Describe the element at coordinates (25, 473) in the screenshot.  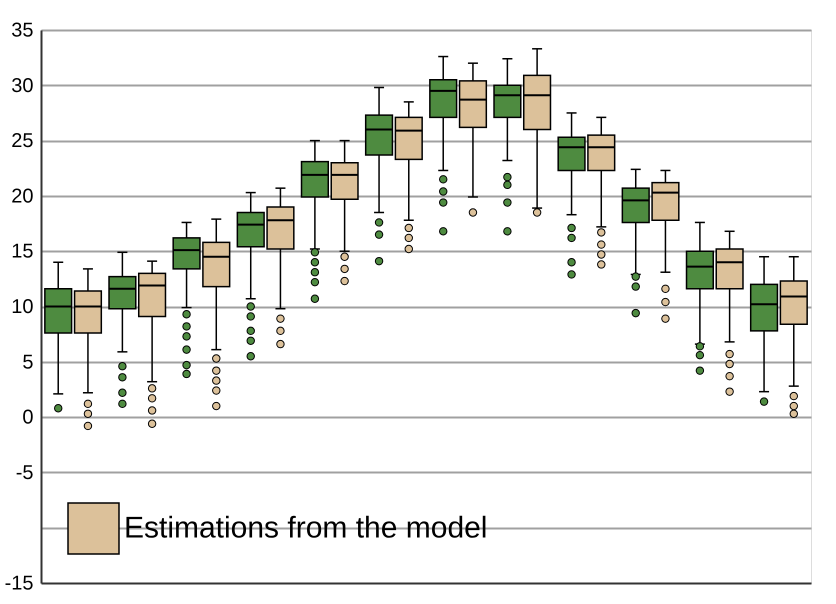
I see `y-tick-label: -5` at that location.